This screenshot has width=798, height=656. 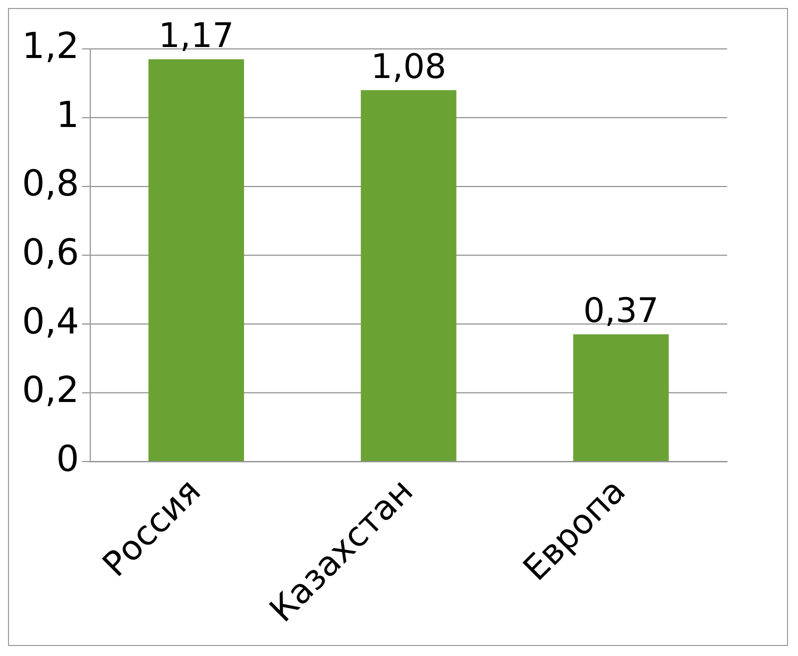 I want to click on y-tick-label: 0,6, so click(x=51, y=253).